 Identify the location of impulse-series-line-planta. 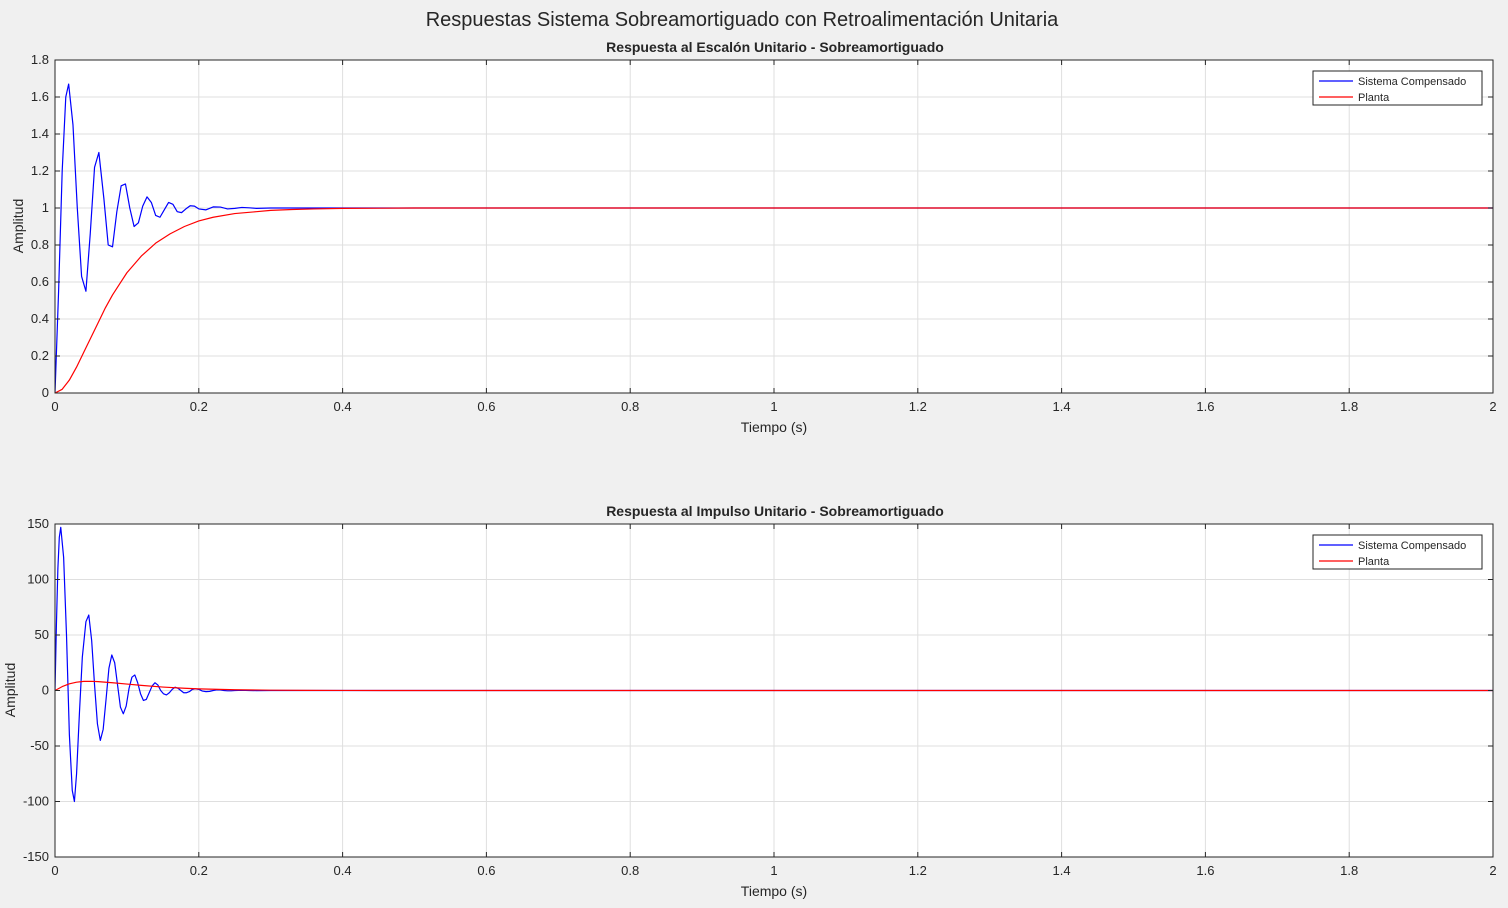
(774, 686).